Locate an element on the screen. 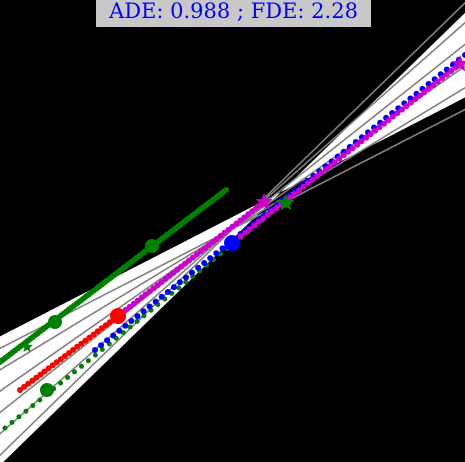 Image resolution: width=465 pixels, height=462 pixels. chart-title-box: ADE: 0.988 ; FDE: 2.28 is located at coordinates (233, 13).